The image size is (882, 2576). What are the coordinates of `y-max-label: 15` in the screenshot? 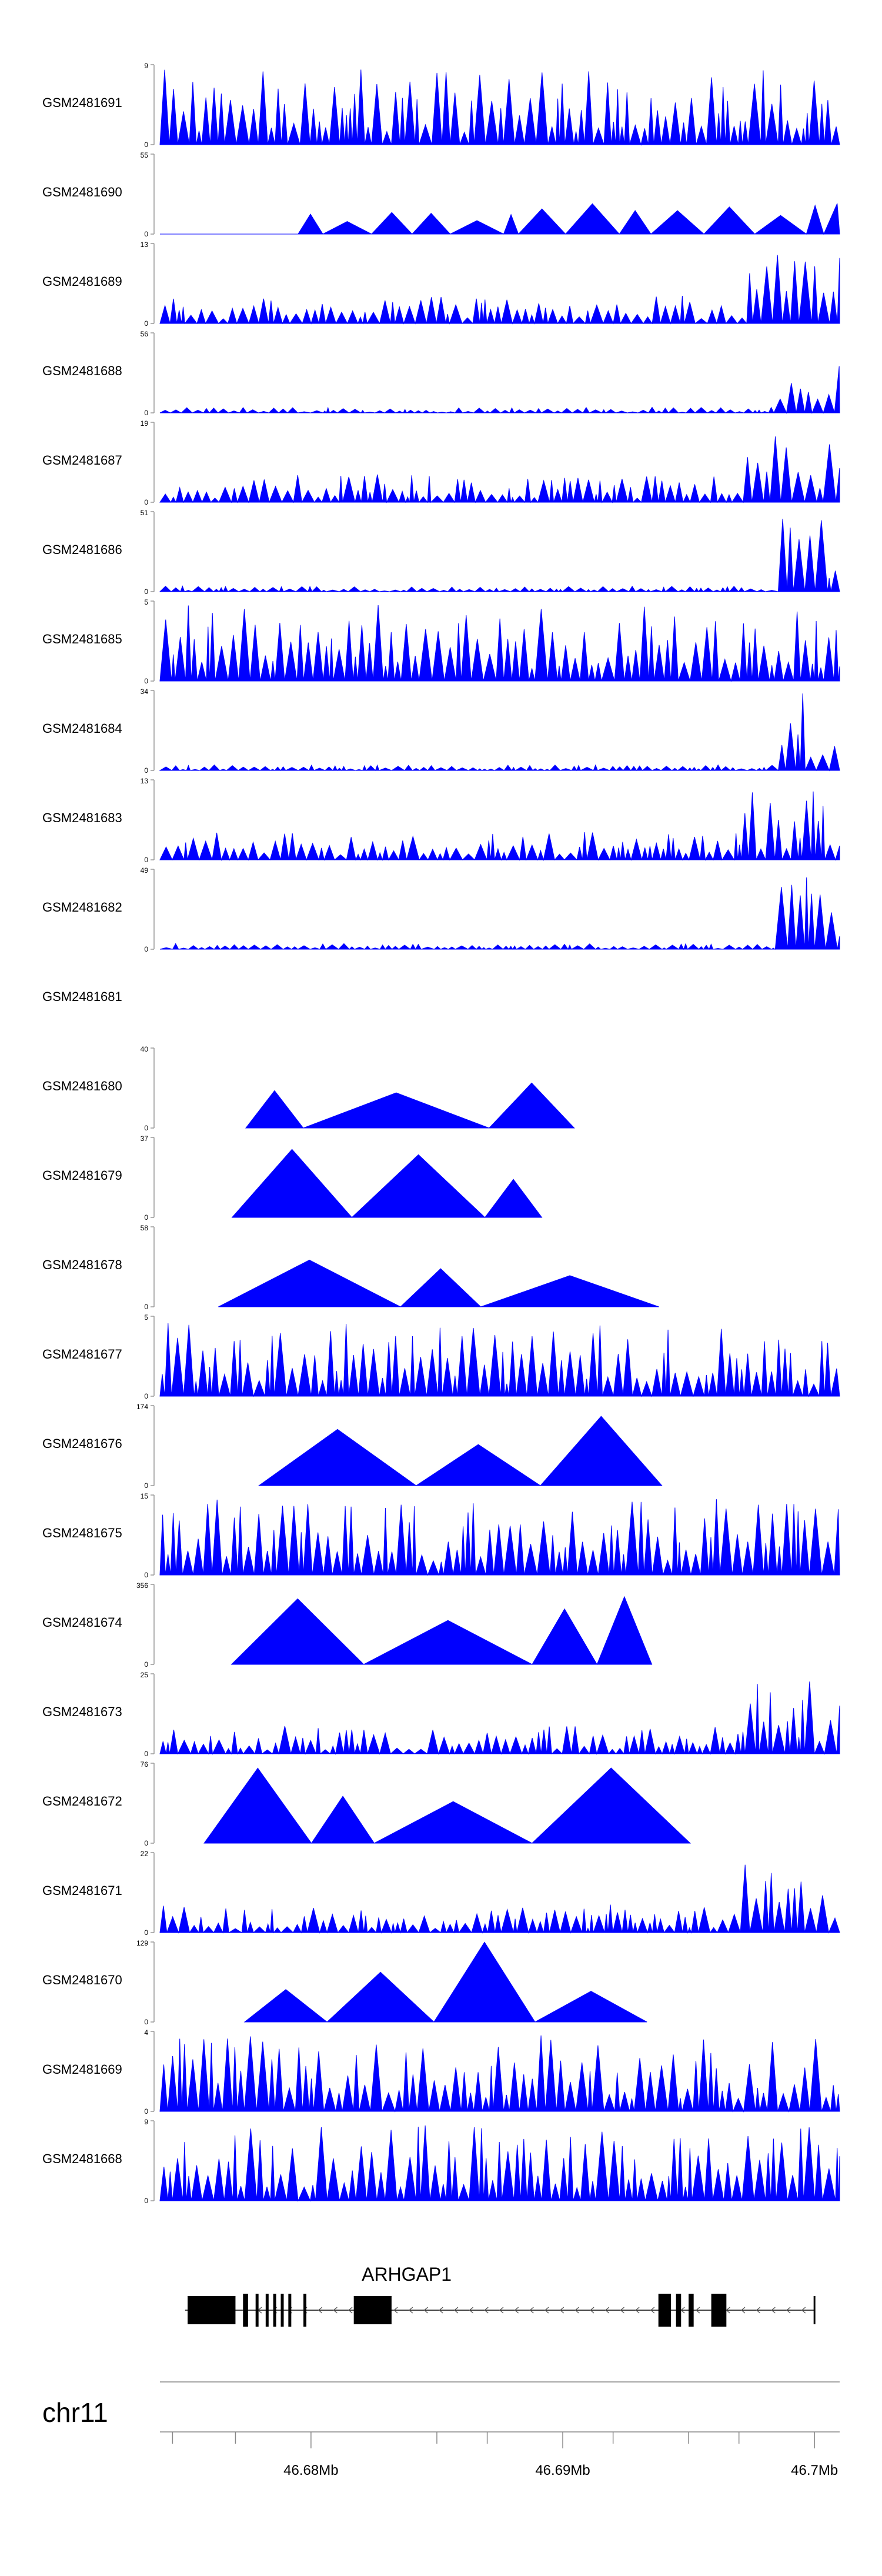 It's located at (145, 1496).